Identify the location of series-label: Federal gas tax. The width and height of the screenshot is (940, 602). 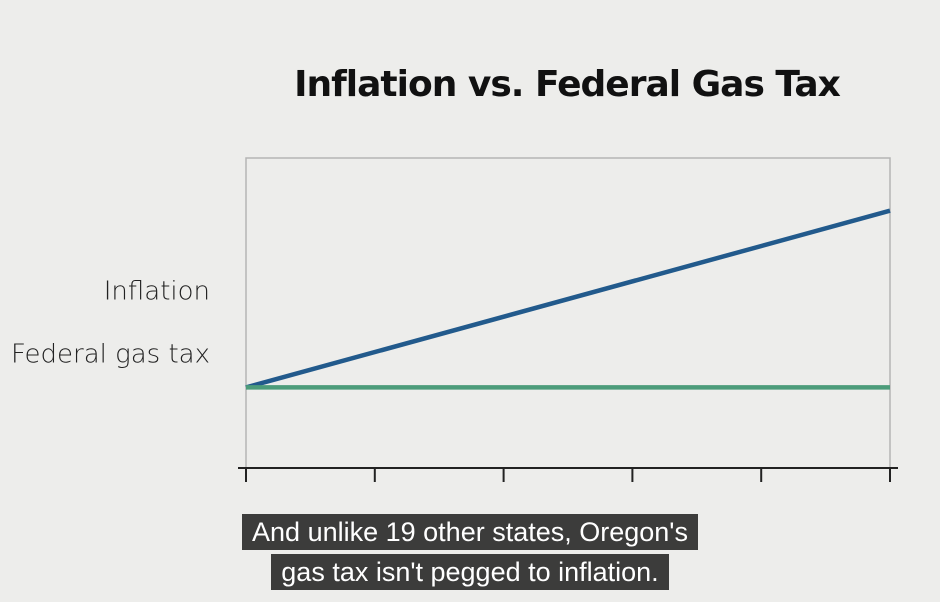
(110, 355).